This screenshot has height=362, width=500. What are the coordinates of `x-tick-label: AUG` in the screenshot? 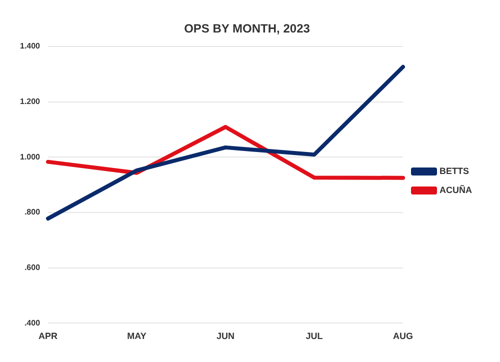 It's located at (403, 336).